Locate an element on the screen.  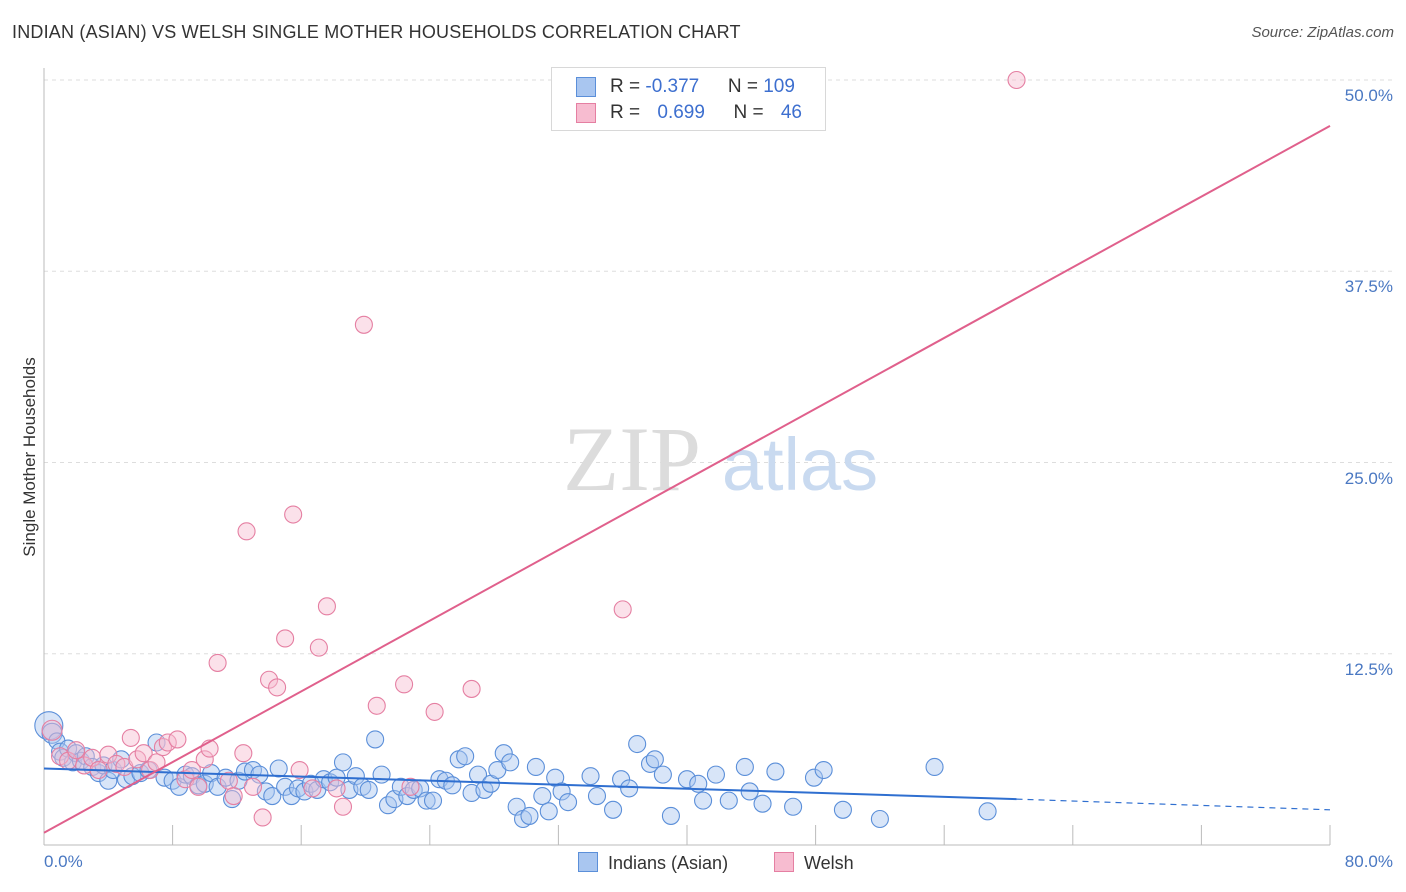
source-label: Source: ZipAtlas.com is located at coordinates (1322, 32).